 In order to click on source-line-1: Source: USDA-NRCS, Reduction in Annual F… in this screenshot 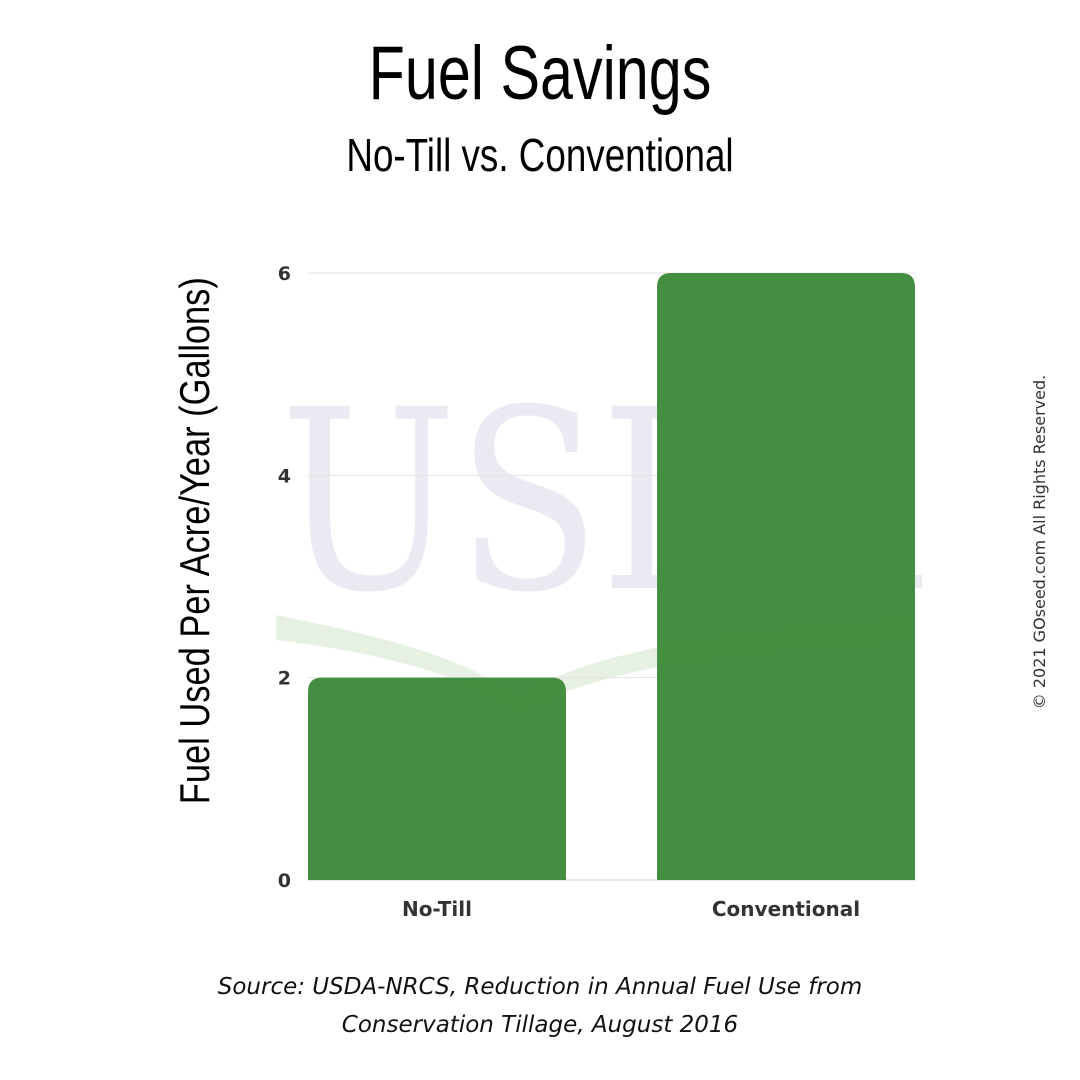, I will do `click(540, 987)`.